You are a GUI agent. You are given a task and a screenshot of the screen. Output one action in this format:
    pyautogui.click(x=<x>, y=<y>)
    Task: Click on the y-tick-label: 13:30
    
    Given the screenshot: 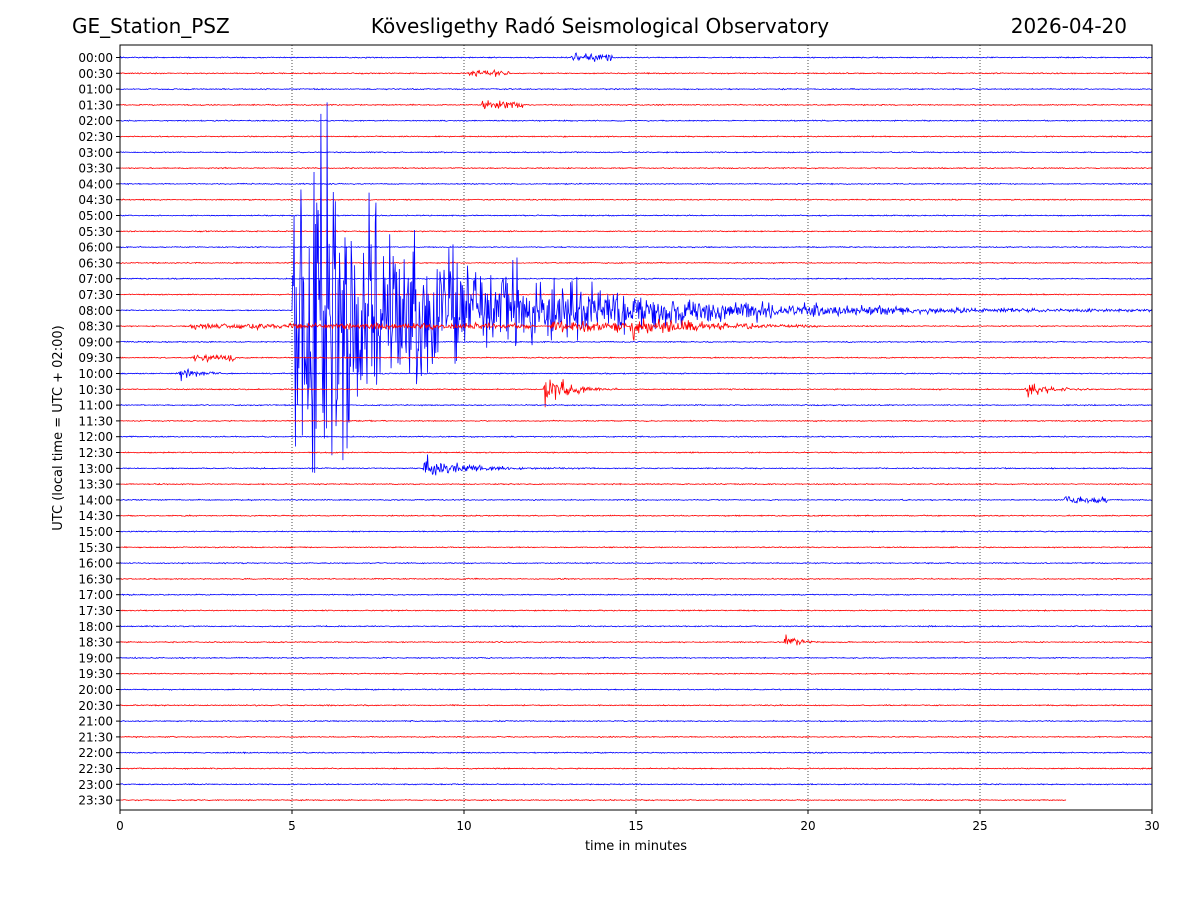 What is the action you would take?
    pyautogui.click(x=95, y=485)
    